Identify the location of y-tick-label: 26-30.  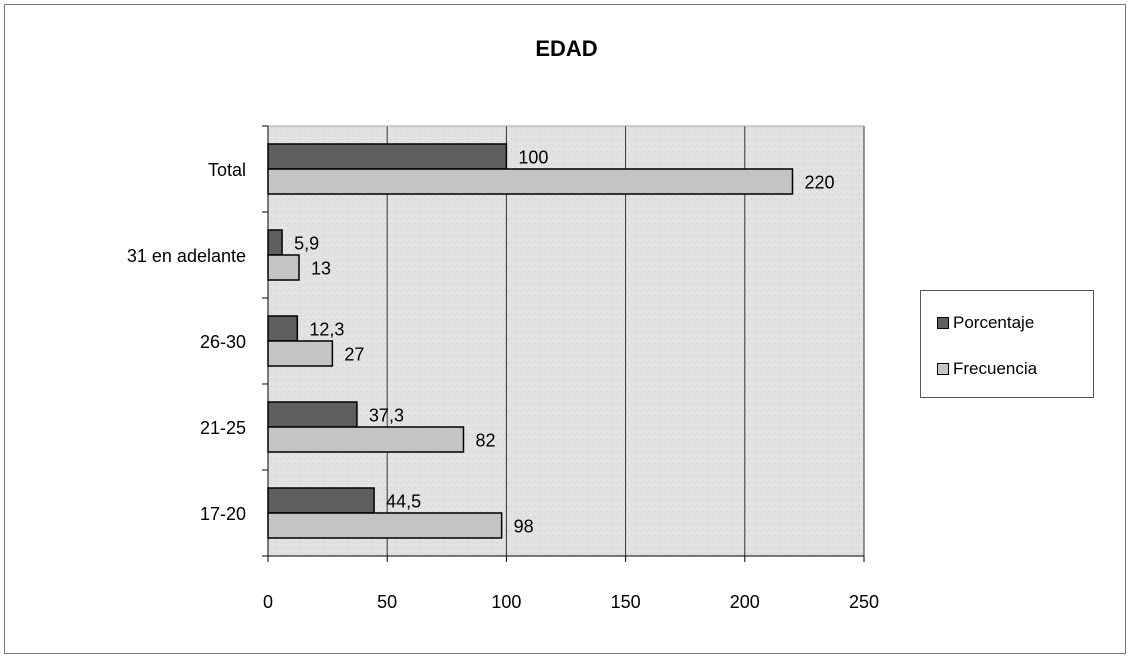
(223, 342).